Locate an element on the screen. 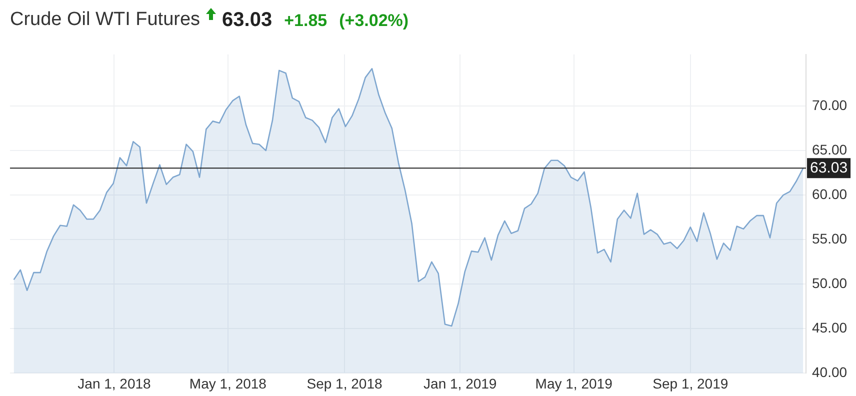 This screenshot has height=396, width=856. text: +1.85 is located at coordinates (306, 20).